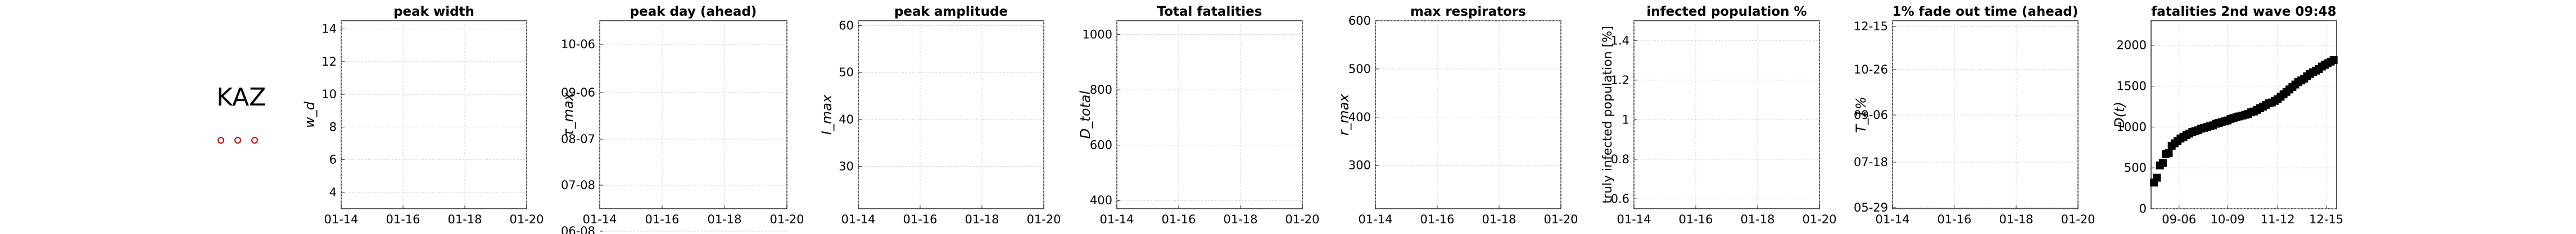  I want to click on y-tick-label: 0.8, so click(1620, 159).